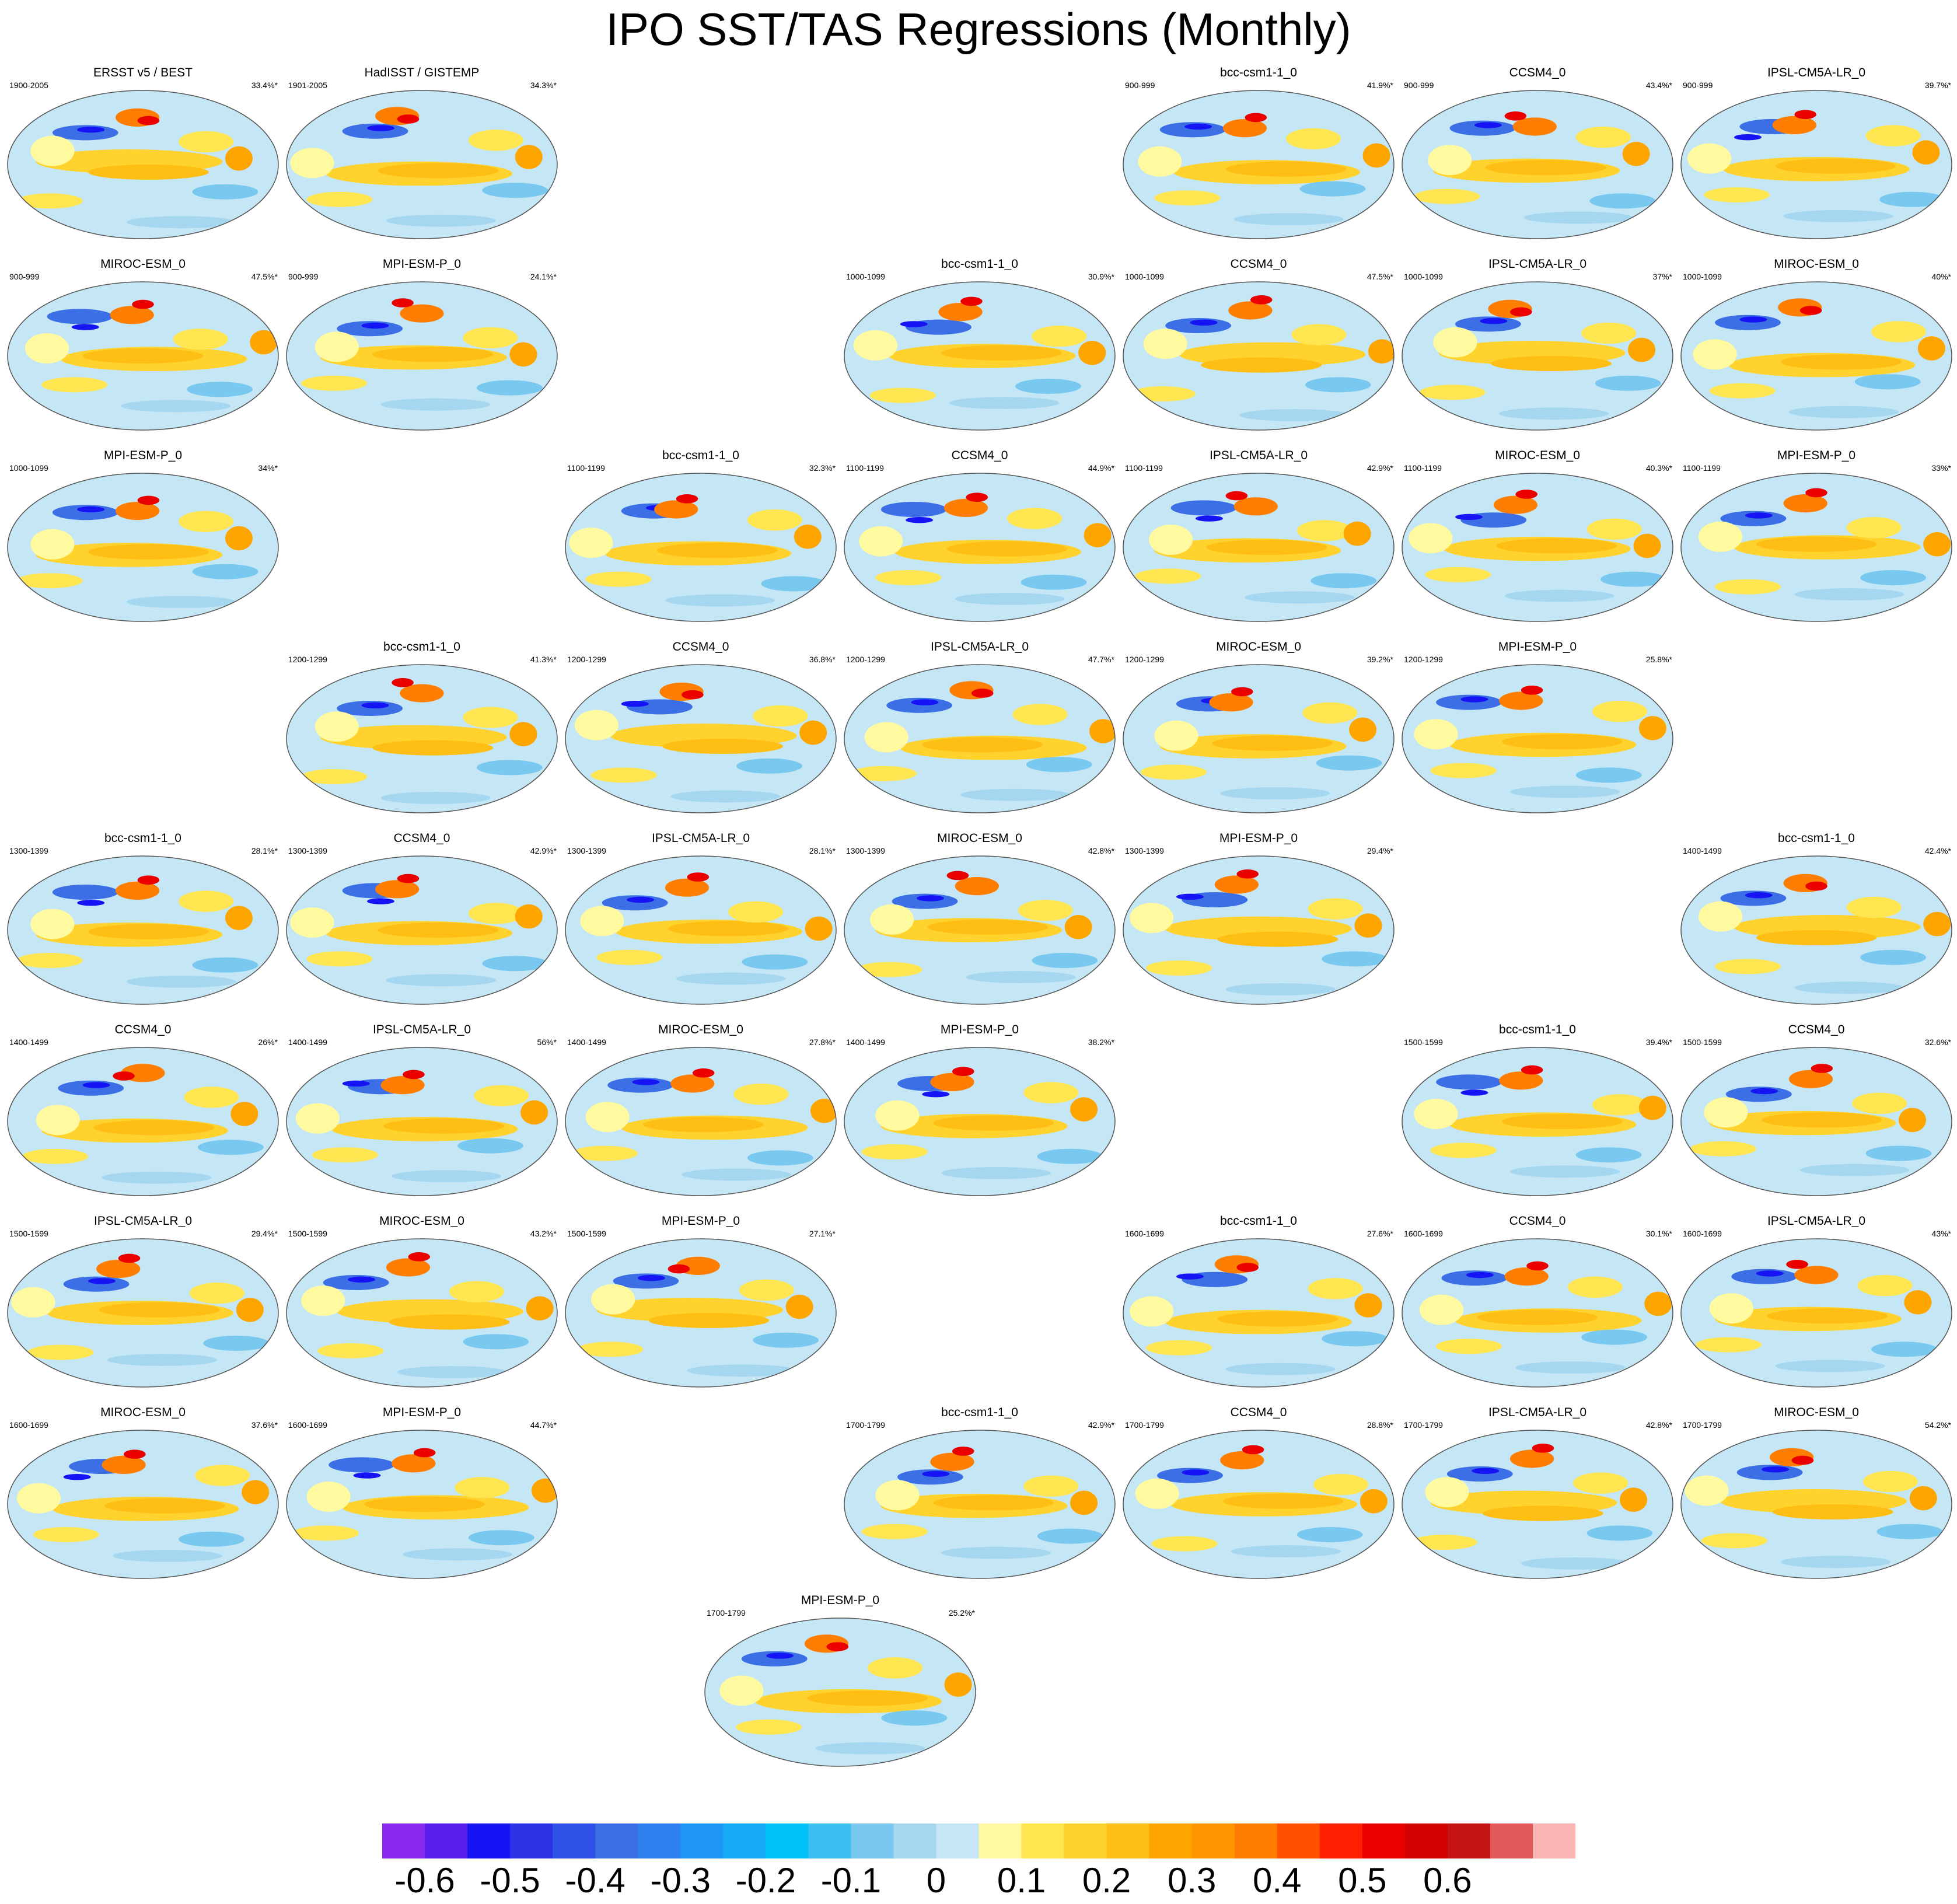 This screenshot has height=1904, width=1957. What do you see at coordinates (840, 1680) in the screenshot?
I see `map-panel: MPI-ESM-P_0 1700-1799 25.2%*` at bounding box center [840, 1680].